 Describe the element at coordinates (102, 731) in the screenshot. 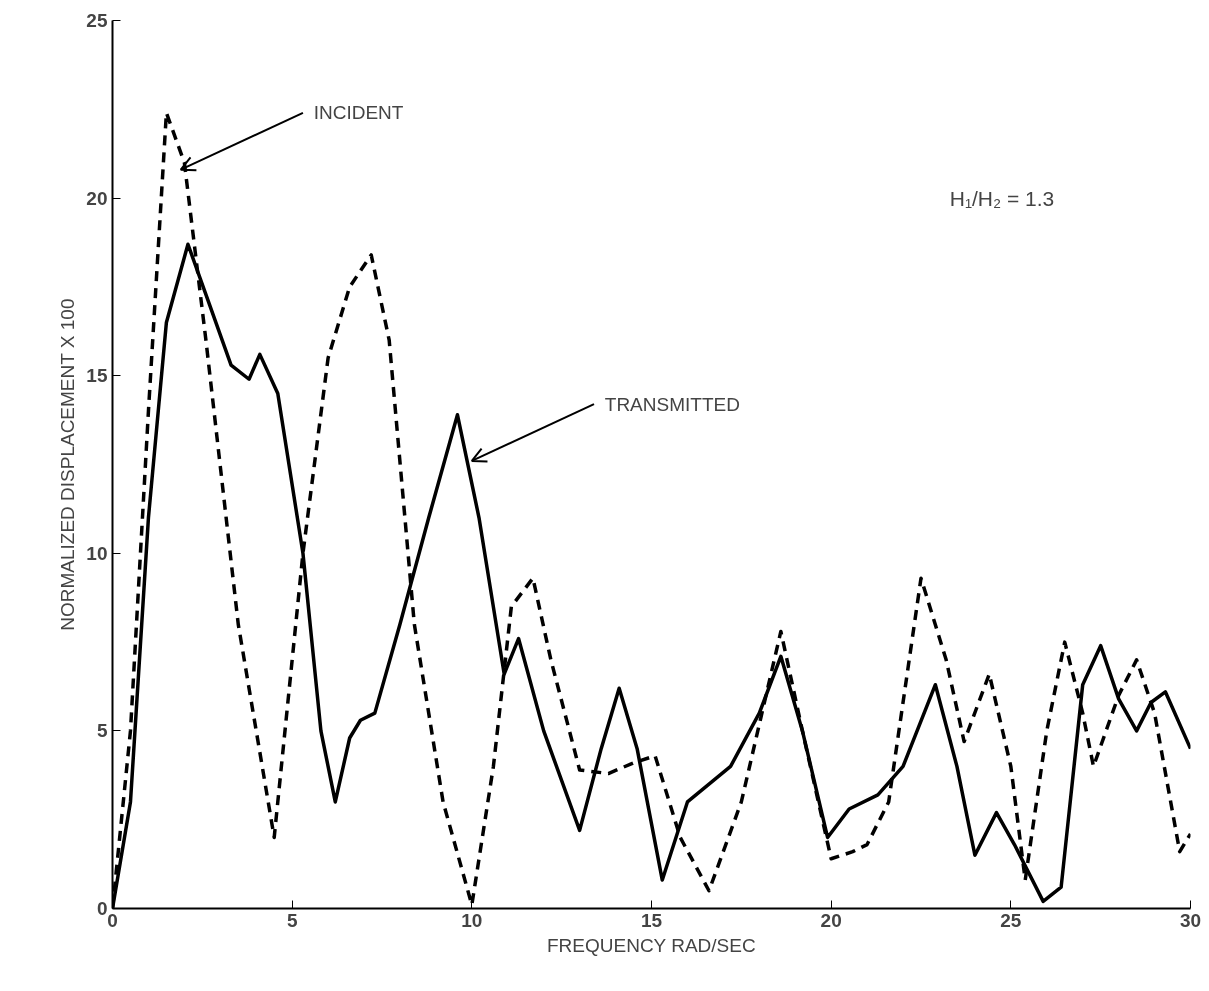

I see `y-tick-label: 5` at that location.